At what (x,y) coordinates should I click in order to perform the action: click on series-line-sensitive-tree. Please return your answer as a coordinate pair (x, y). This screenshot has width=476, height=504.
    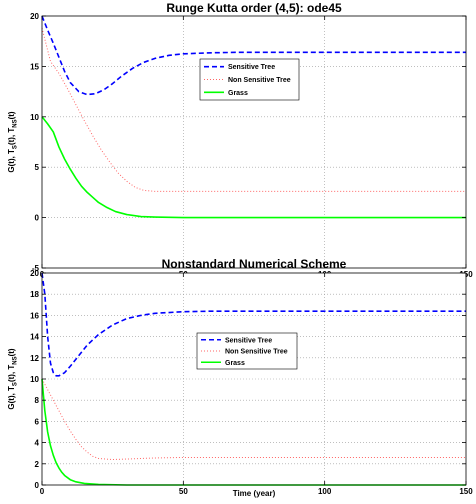
    Looking at the image, I should click on (253, 55).